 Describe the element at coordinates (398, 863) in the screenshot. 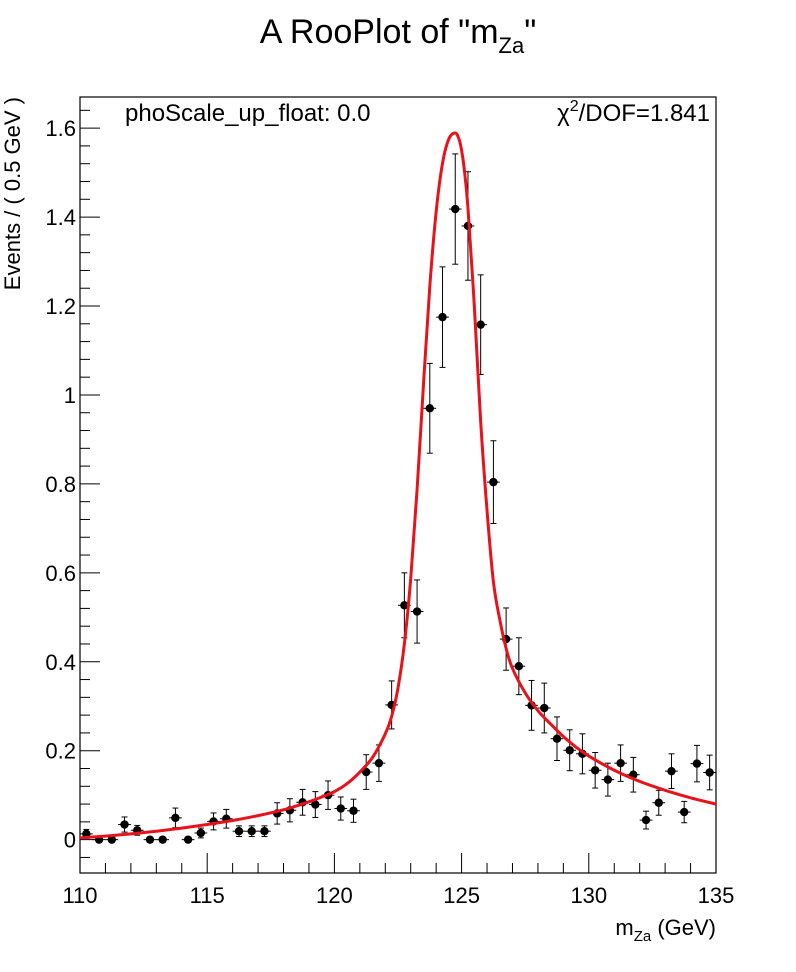

I see `x-axis-ticks` at that location.